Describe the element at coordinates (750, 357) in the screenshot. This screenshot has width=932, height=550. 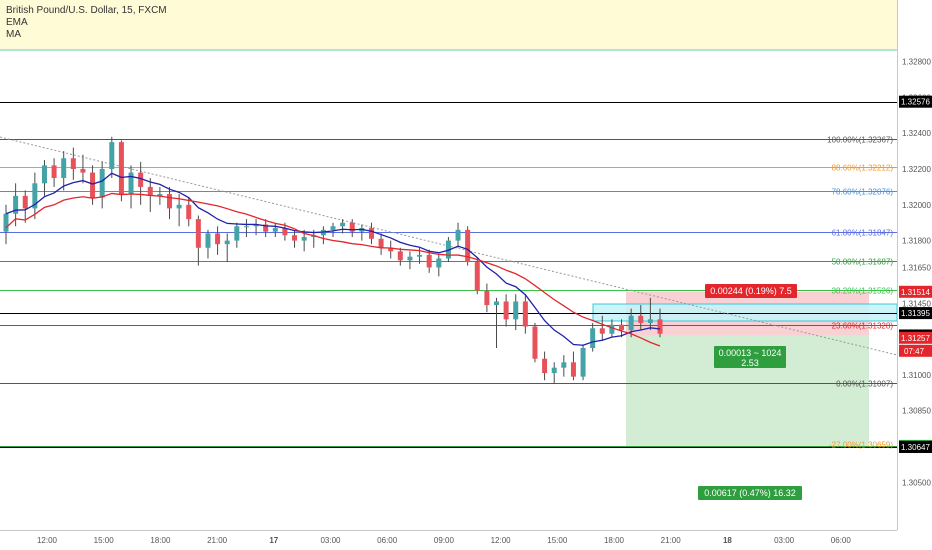
I see `position-info-box` at that location.